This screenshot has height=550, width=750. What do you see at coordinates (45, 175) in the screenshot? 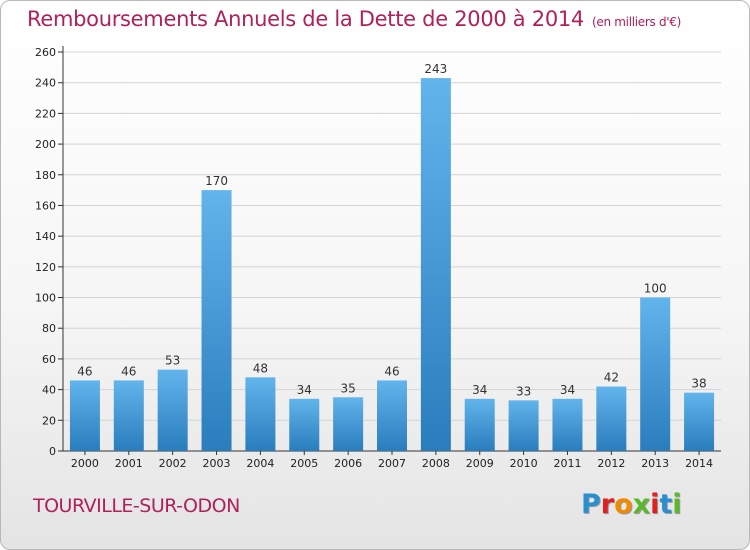
I see `y-tick-label: 180` at bounding box center [45, 175].